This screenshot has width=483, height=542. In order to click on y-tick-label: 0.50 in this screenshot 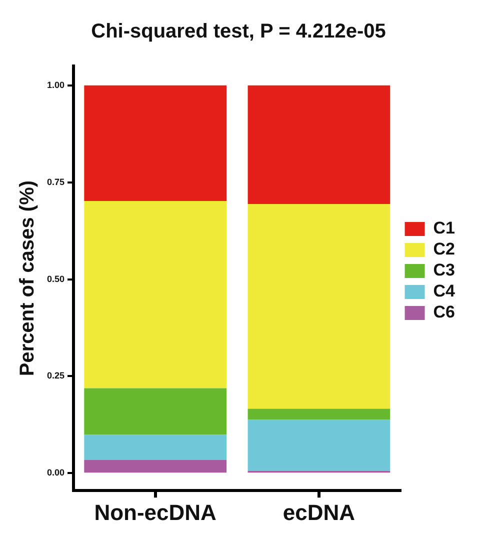, I will do `click(55, 279)`.